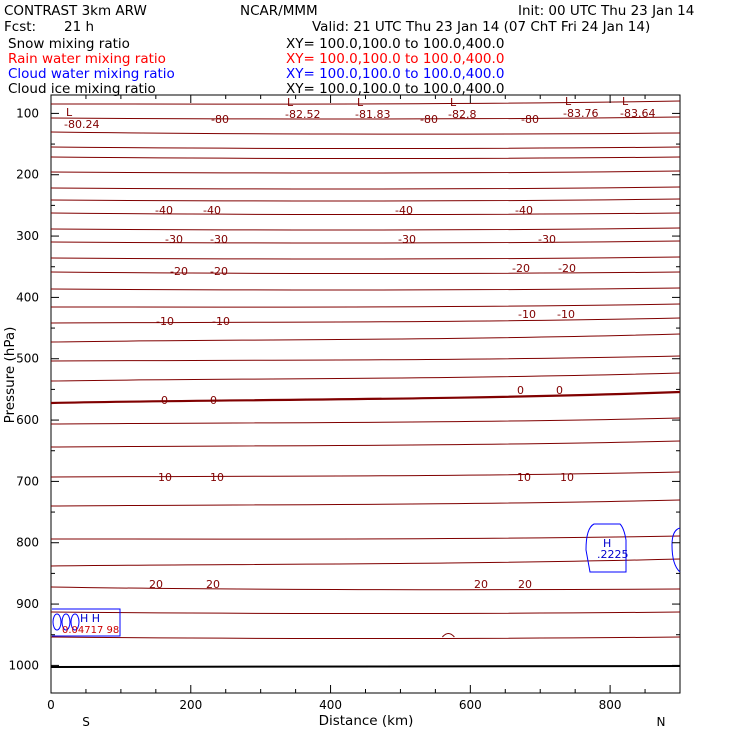 The height and width of the screenshot is (740, 740). Describe the element at coordinates (79, 27) in the screenshot. I see `forecast-hour: 21 h` at that location.